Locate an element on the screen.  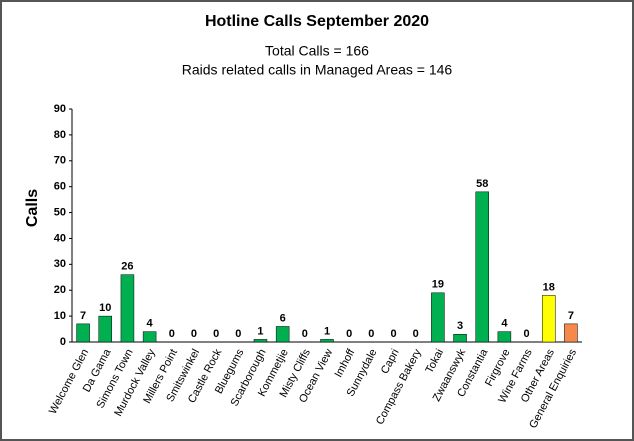
data-label: 18 is located at coordinates (549, 287).